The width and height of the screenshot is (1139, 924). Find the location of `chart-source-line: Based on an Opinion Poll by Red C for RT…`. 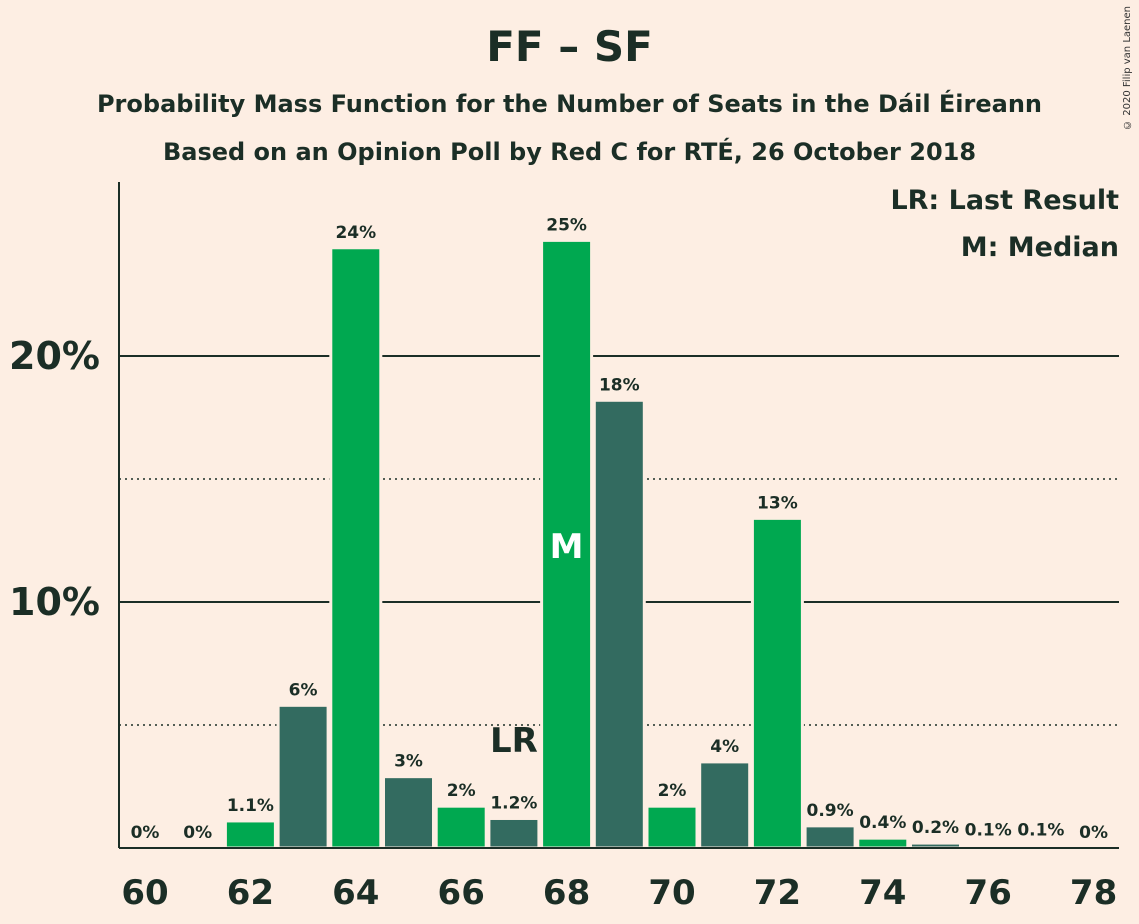

chart-source-line: Based on an Opinion Poll by Red C for RT… is located at coordinates (569, 152).